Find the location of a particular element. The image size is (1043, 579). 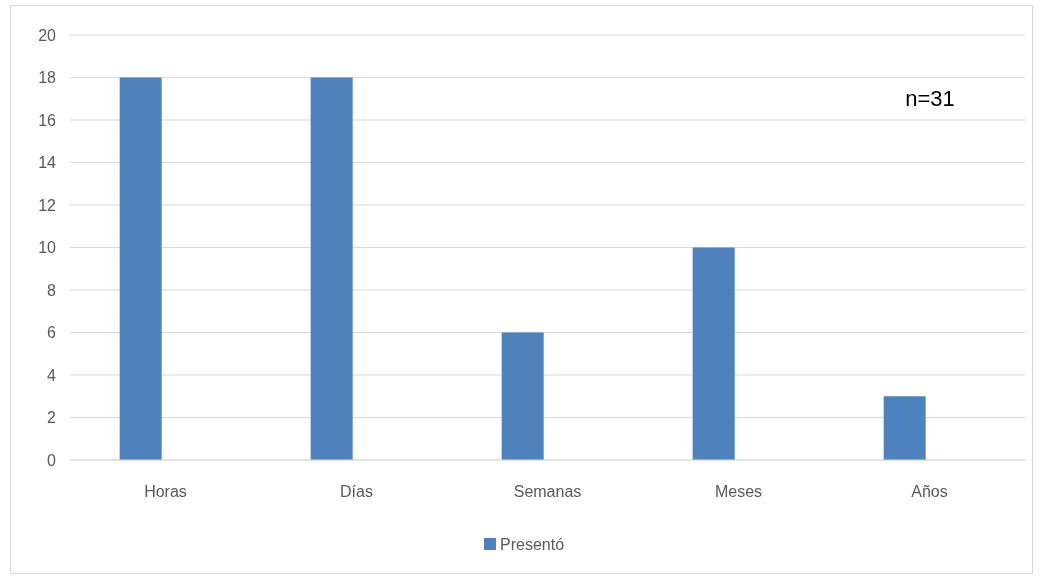

y-tick-label: 4 is located at coordinates (52, 375).